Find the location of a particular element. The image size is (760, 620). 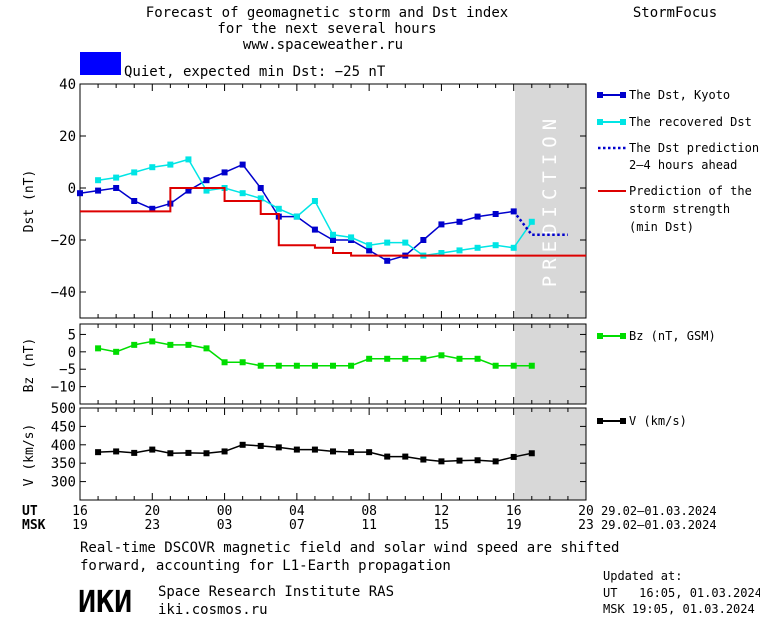

dst-series-0-line is located at coordinates (296, 212).